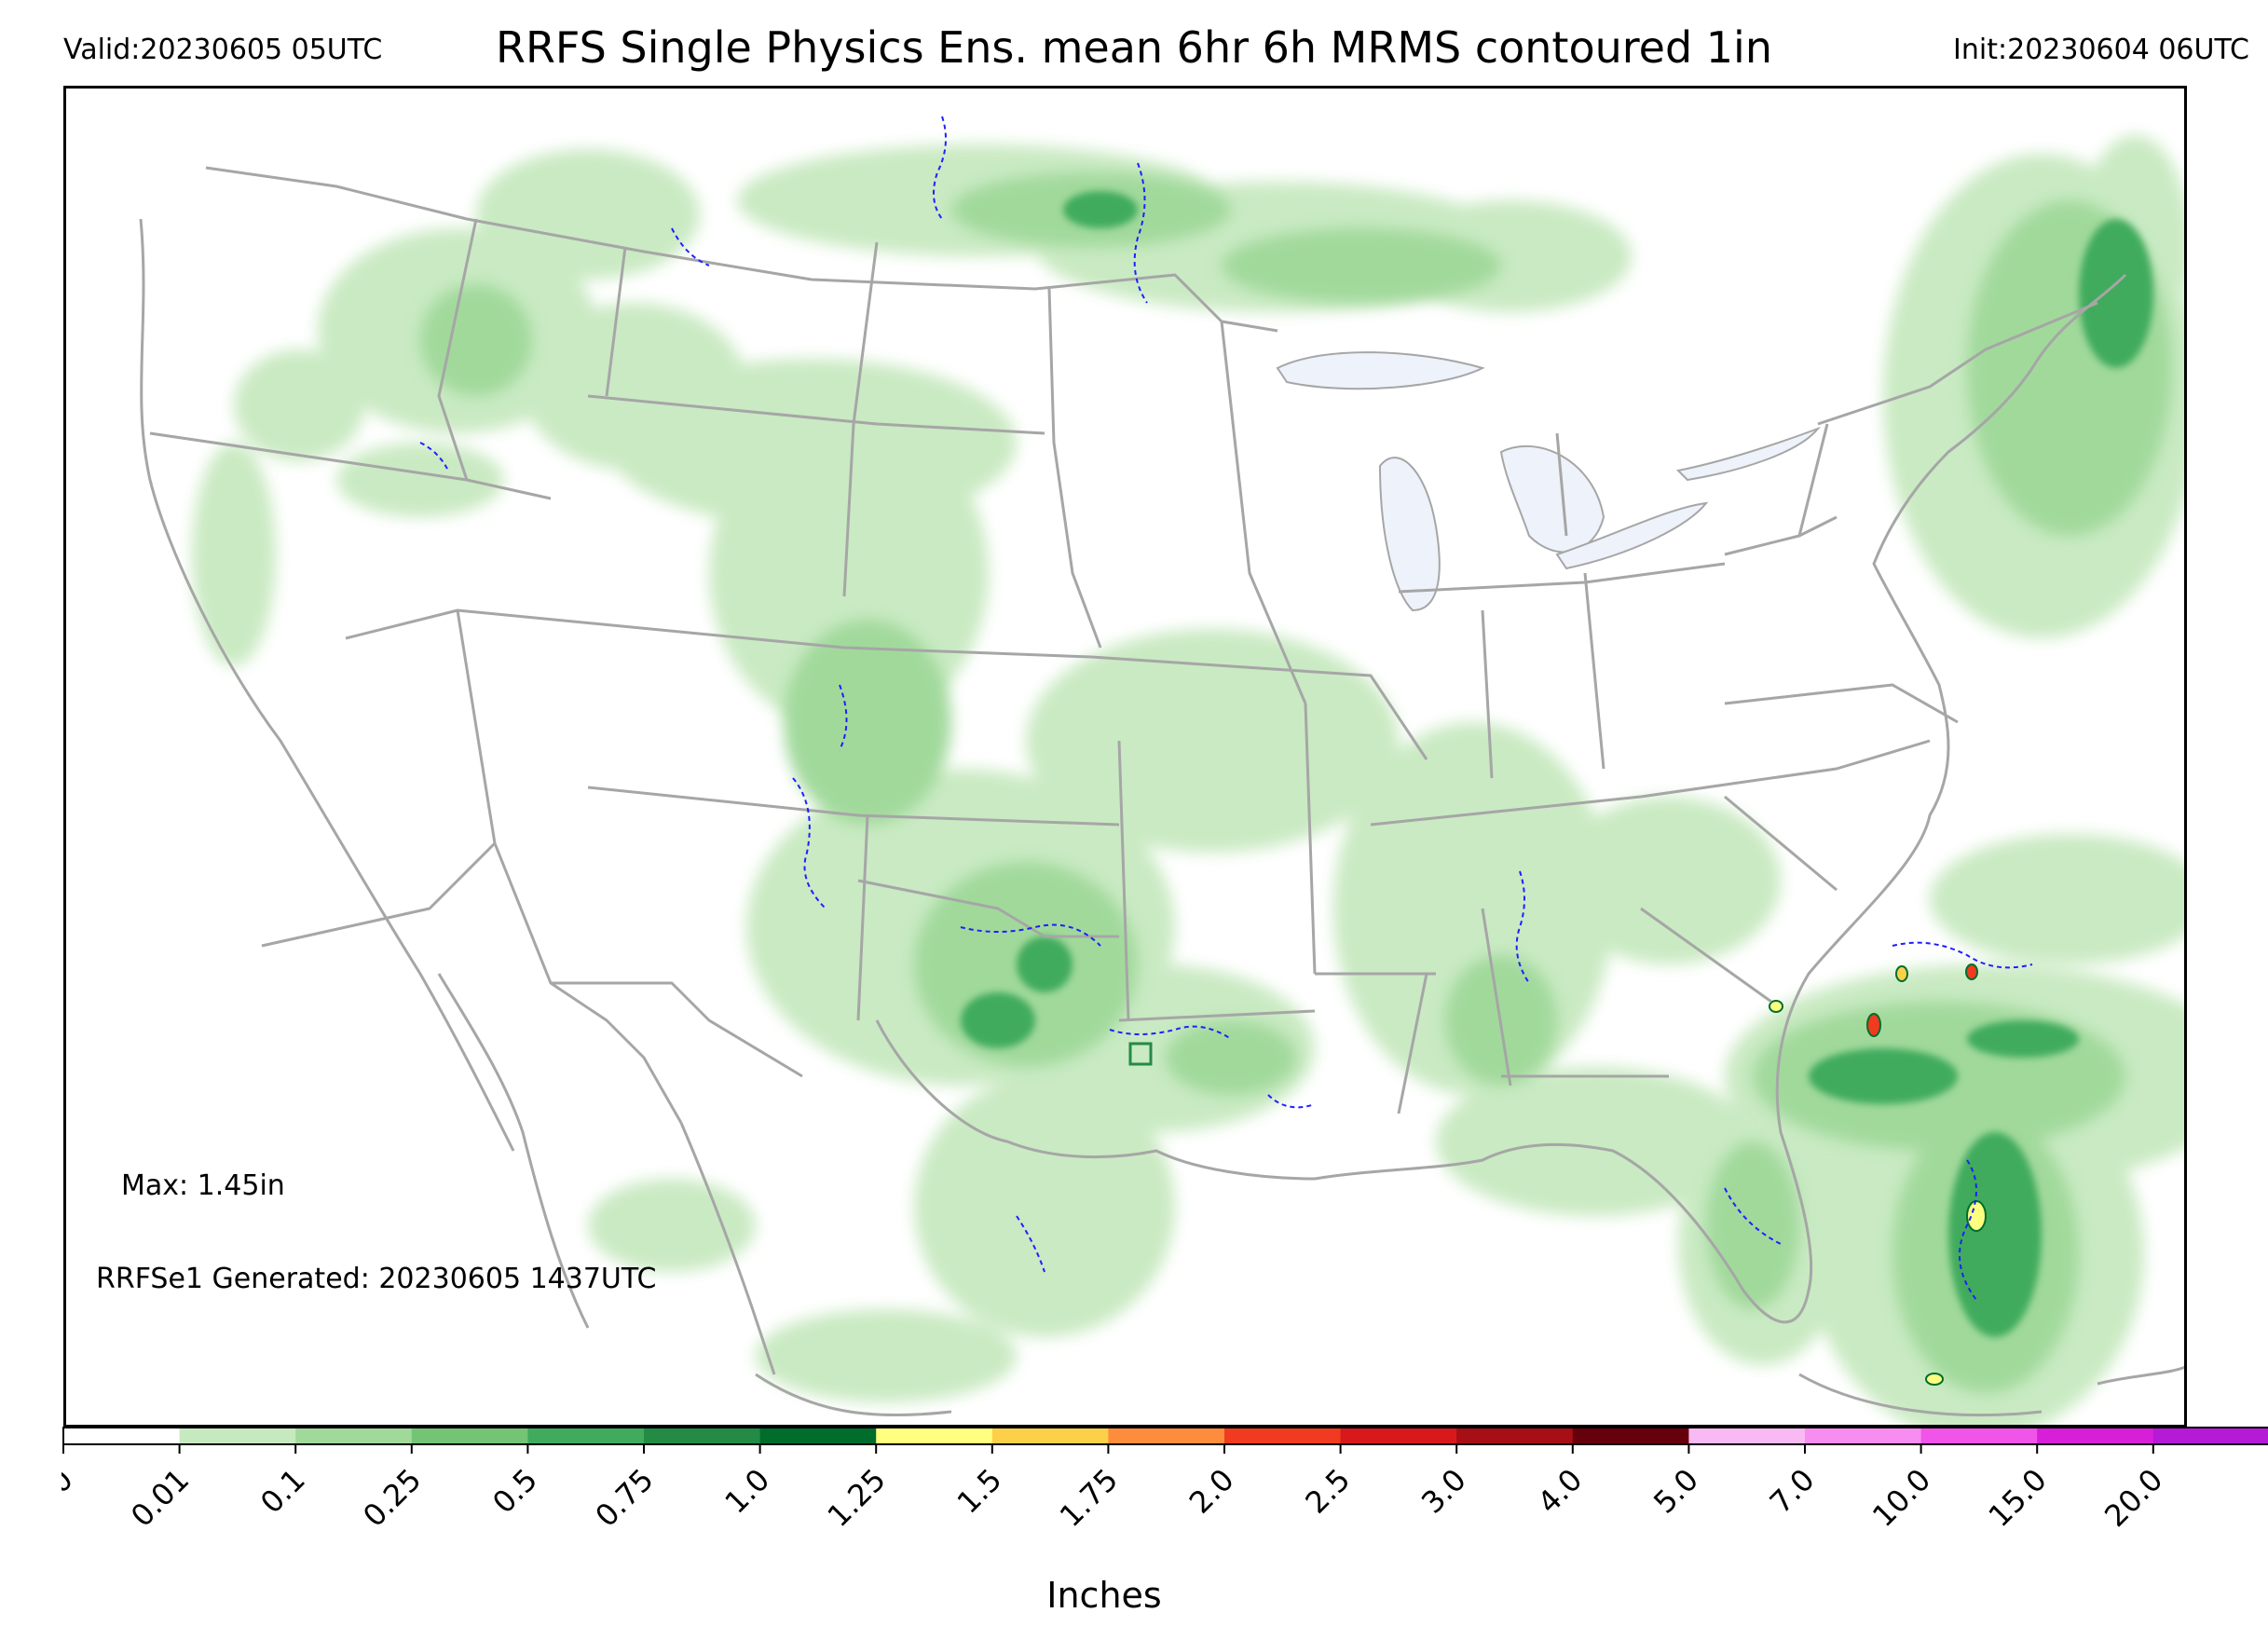 Image resolution: width=2268 pixels, height=1640 pixels. What do you see at coordinates (857, 1498) in the screenshot?
I see `colorbar-tick-label: 1.25` at bounding box center [857, 1498].